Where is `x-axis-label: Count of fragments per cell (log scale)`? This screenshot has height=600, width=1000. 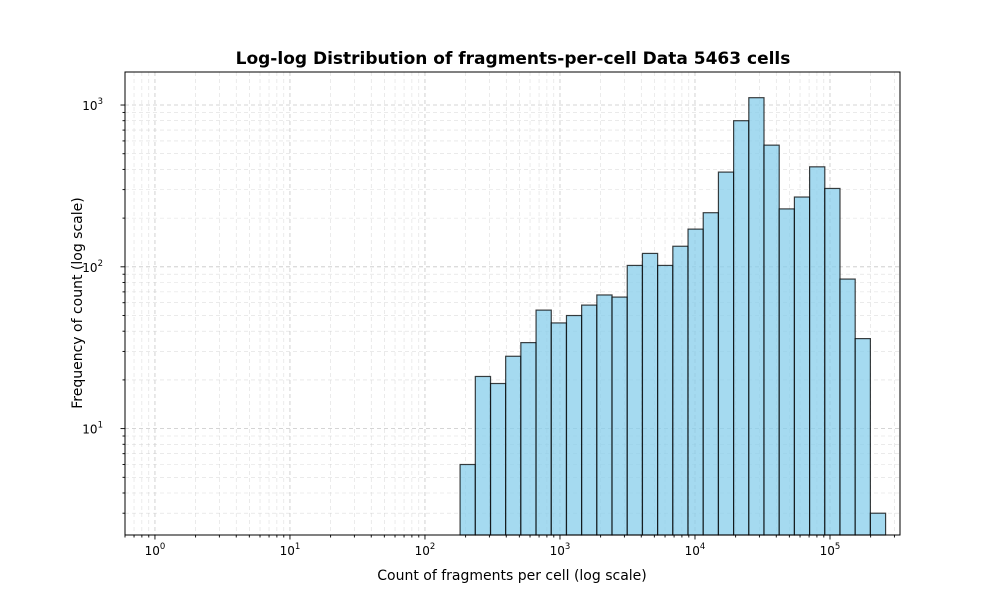 x-axis-label: Count of fragments per cell (log scale) is located at coordinates (512, 576).